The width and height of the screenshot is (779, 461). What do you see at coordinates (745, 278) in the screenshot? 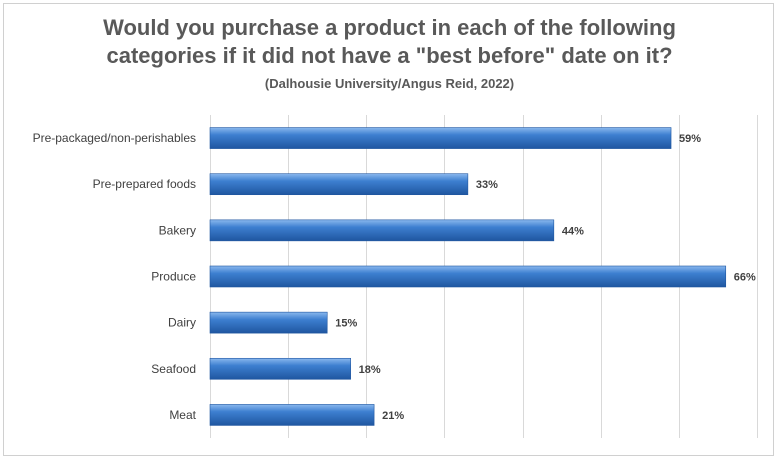
I see `data-label: 66%` at bounding box center [745, 278].